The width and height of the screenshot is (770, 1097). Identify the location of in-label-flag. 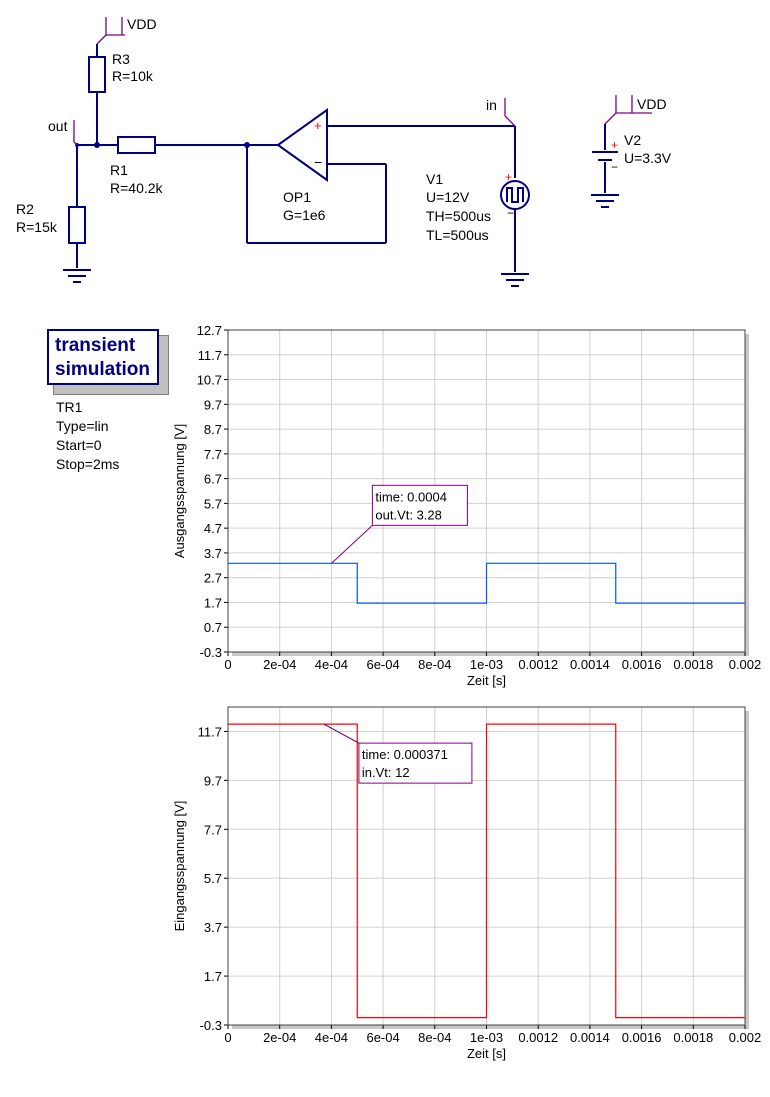
(510, 112).